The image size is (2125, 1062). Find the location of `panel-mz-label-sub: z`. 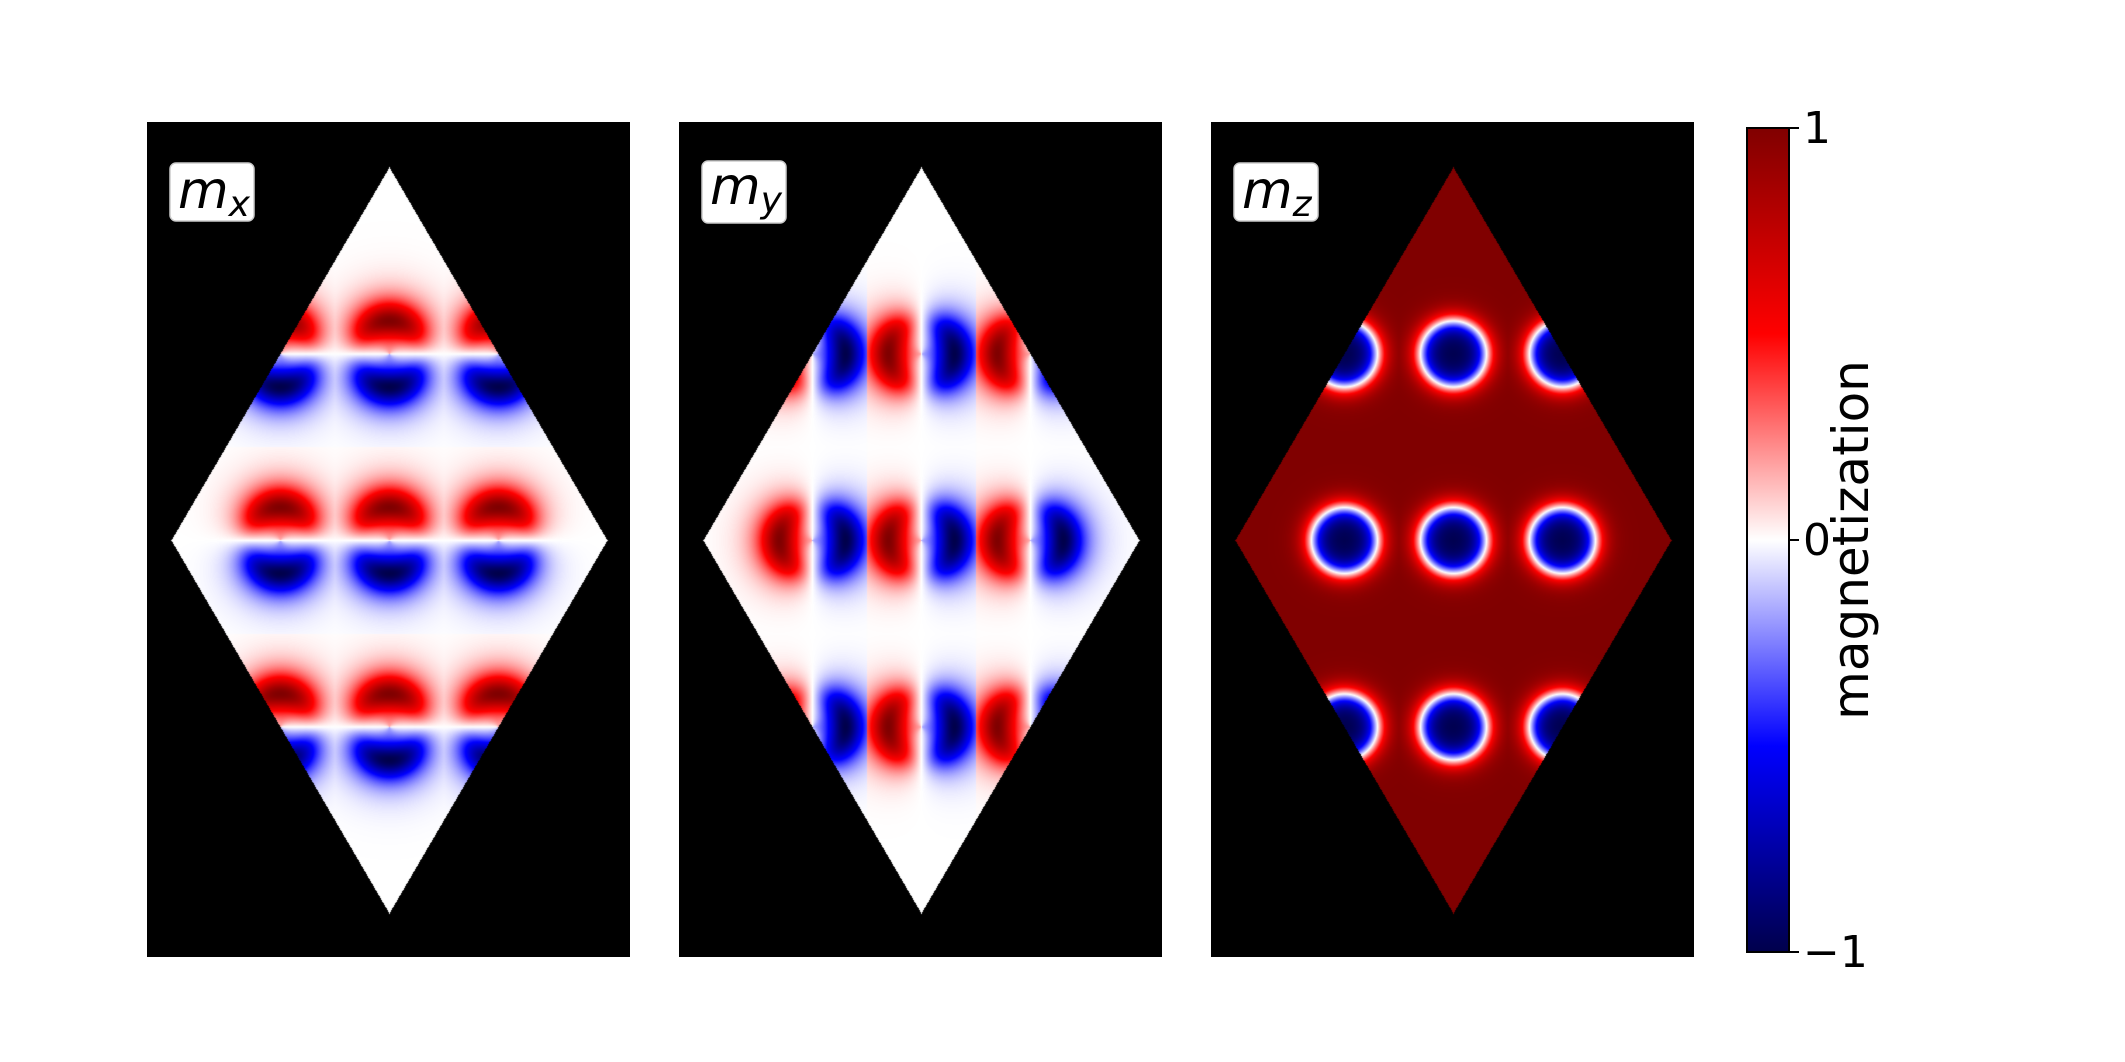

panel-mz-label-sub: z is located at coordinates (1302, 204).